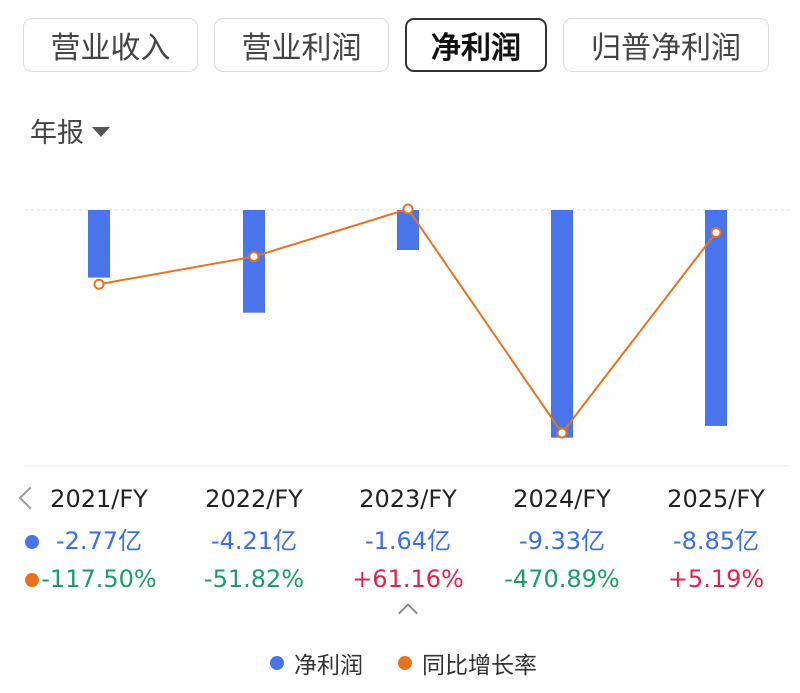  I want to click on legend-profit: 净利润, so click(316, 663).